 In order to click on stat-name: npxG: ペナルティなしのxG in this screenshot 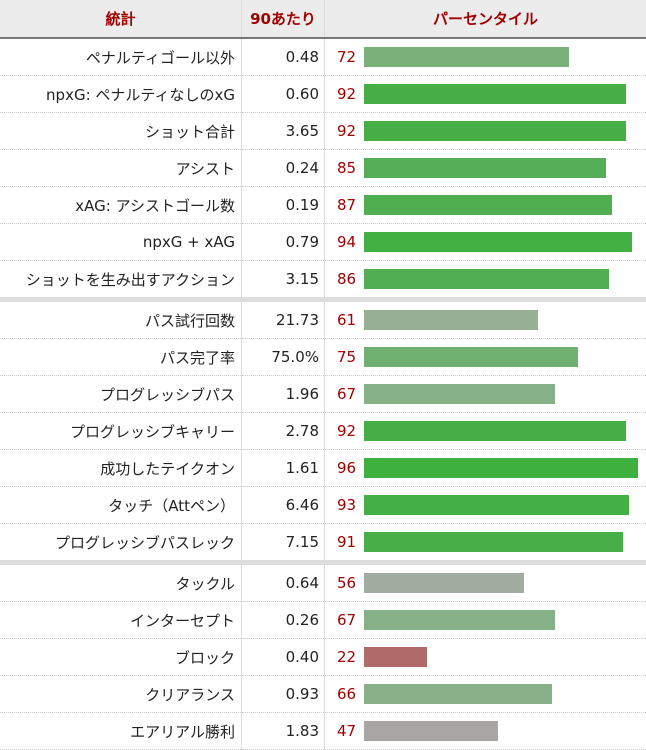, I will do `click(121, 94)`.